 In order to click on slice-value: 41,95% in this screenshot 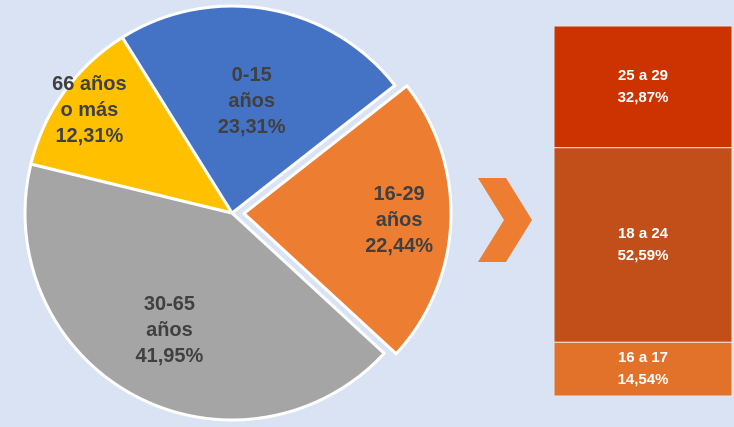, I will do `click(169, 355)`.